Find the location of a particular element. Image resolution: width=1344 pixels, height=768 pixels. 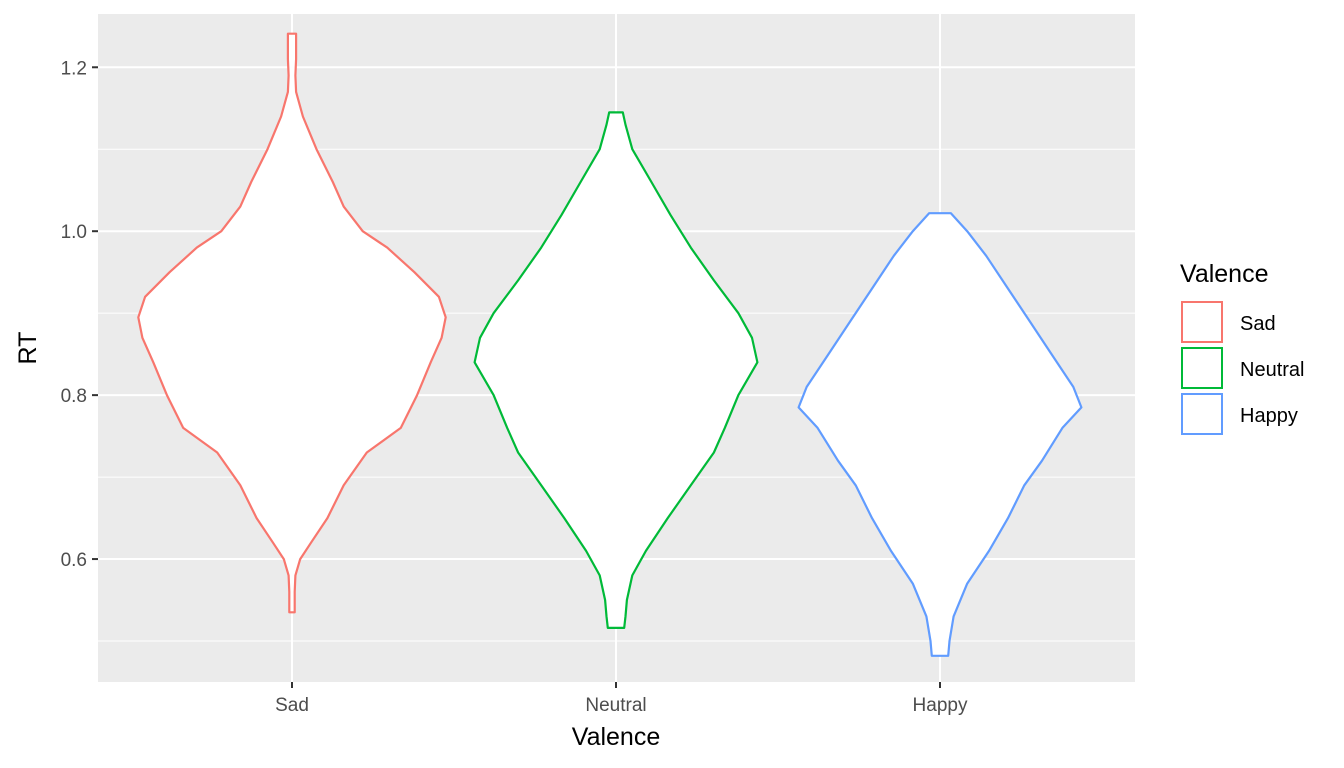

x-tick-label: Neutral is located at coordinates (615, 705).